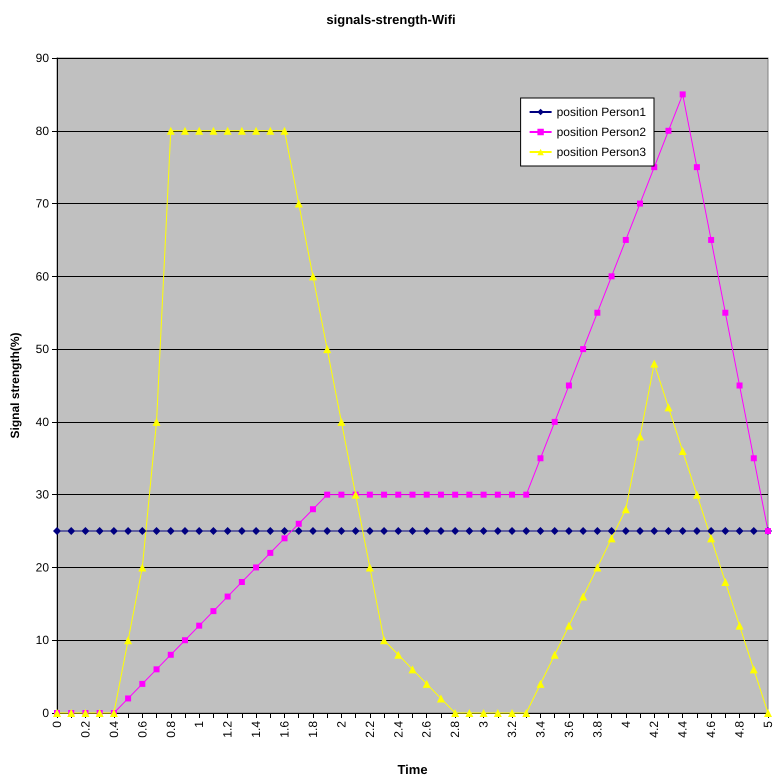  I want to click on legend-label: position Person1, so click(601, 112).